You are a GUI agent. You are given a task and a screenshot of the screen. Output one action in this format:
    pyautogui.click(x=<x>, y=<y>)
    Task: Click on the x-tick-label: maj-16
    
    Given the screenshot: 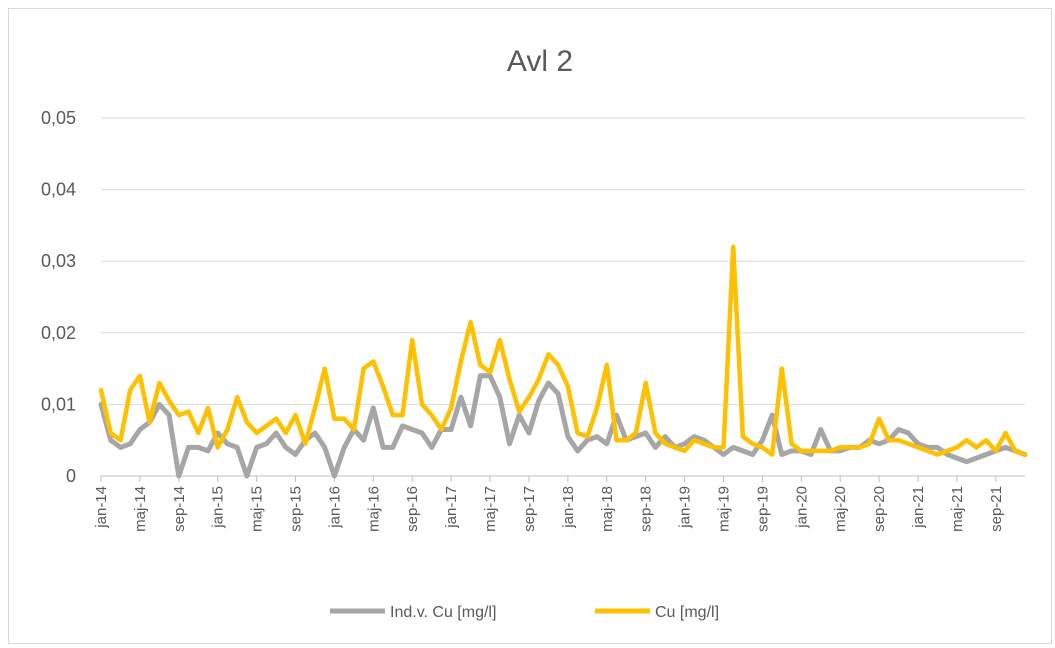 What is the action you would take?
    pyautogui.click(x=373, y=509)
    